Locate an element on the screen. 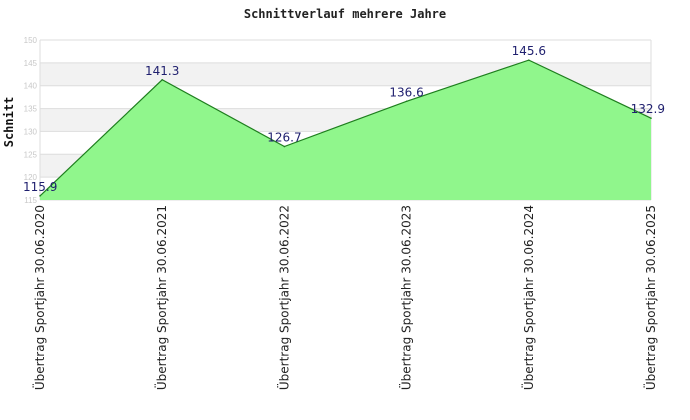  x-tick-label: Übertrag Sportjahr 30.06.2021 is located at coordinates (161, 297).